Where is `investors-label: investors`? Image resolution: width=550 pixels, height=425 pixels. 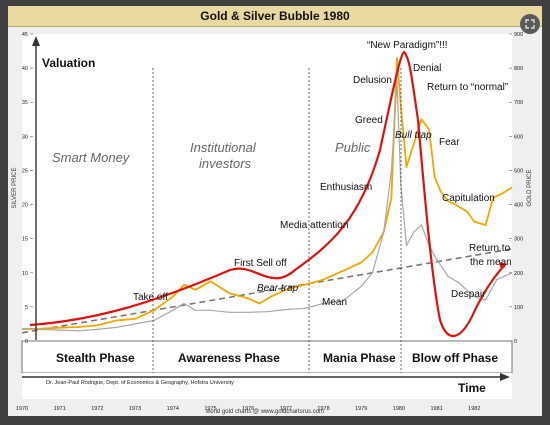 investors-label: investors is located at coordinates (225, 163).